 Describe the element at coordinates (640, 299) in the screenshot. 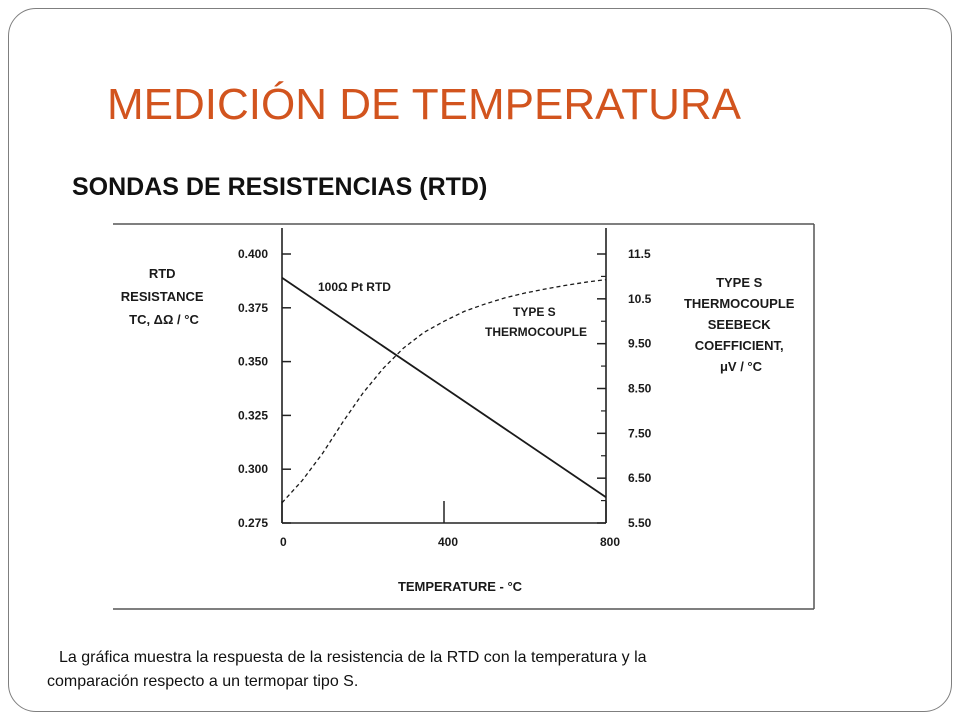

I see `y-right-tick-label: 10.5` at that location.